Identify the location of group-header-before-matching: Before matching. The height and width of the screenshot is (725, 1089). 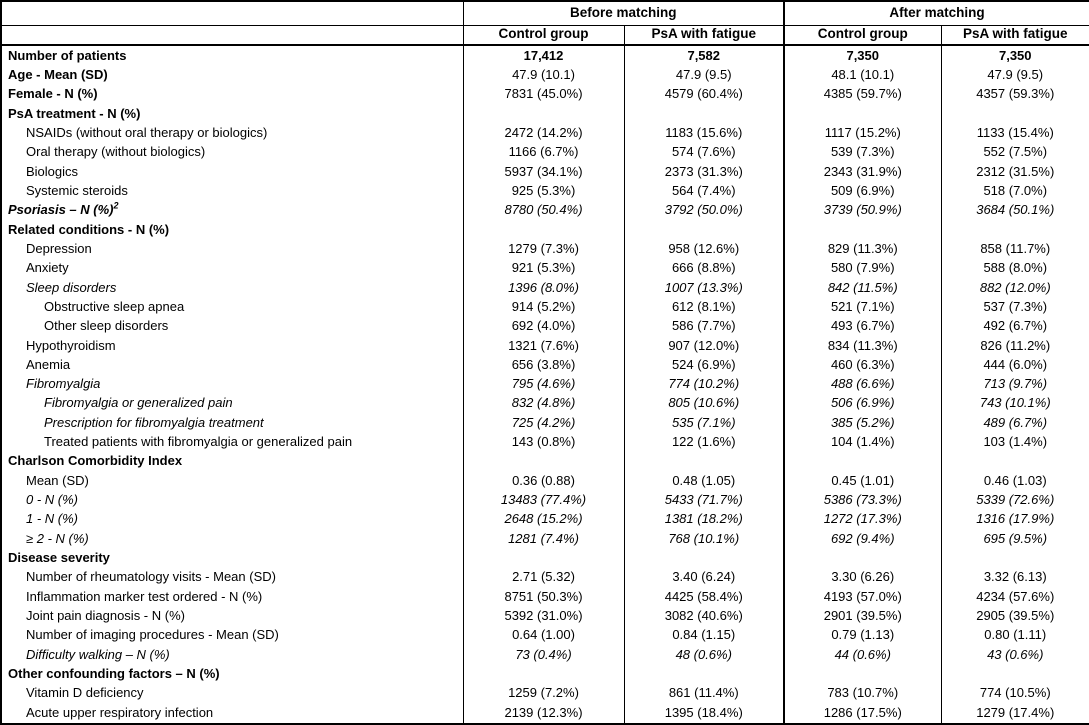
(623, 13).